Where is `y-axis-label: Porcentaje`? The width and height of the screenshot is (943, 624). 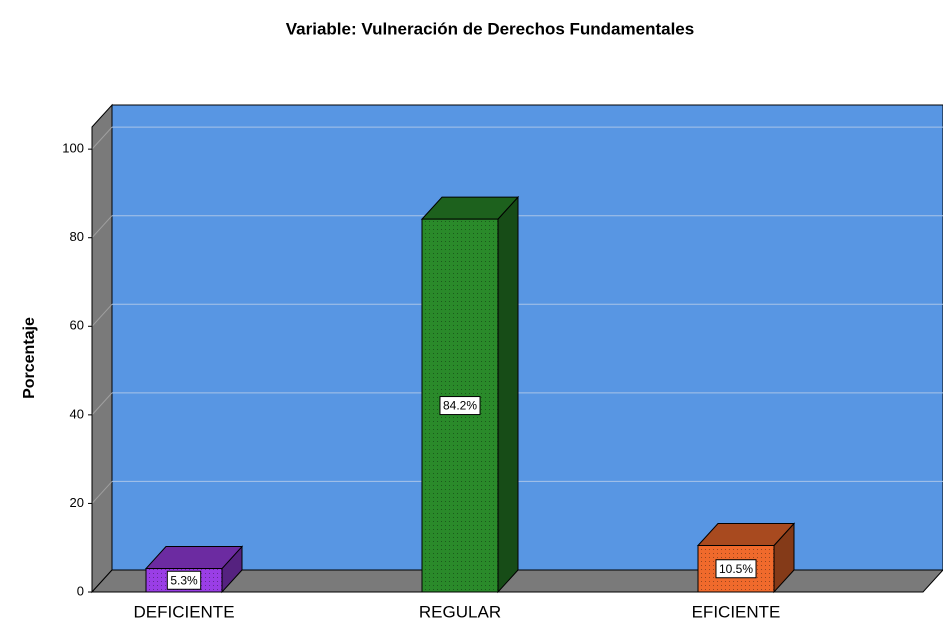
y-axis-label: Porcentaje is located at coordinates (29, 358).